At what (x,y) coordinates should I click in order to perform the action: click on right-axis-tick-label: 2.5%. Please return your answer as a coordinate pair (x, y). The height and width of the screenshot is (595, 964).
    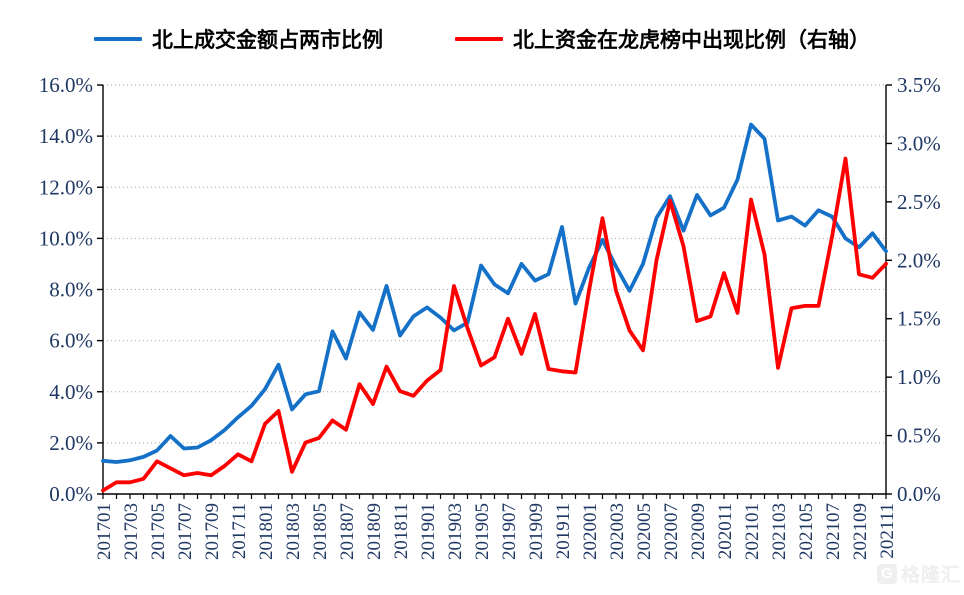
    Looking at the image, I should click on (919, 202).